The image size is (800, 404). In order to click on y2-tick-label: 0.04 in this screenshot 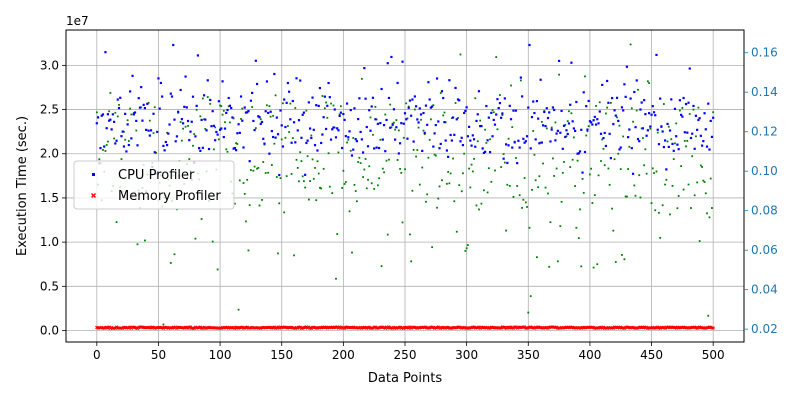, I will do `click(764, 290)`.